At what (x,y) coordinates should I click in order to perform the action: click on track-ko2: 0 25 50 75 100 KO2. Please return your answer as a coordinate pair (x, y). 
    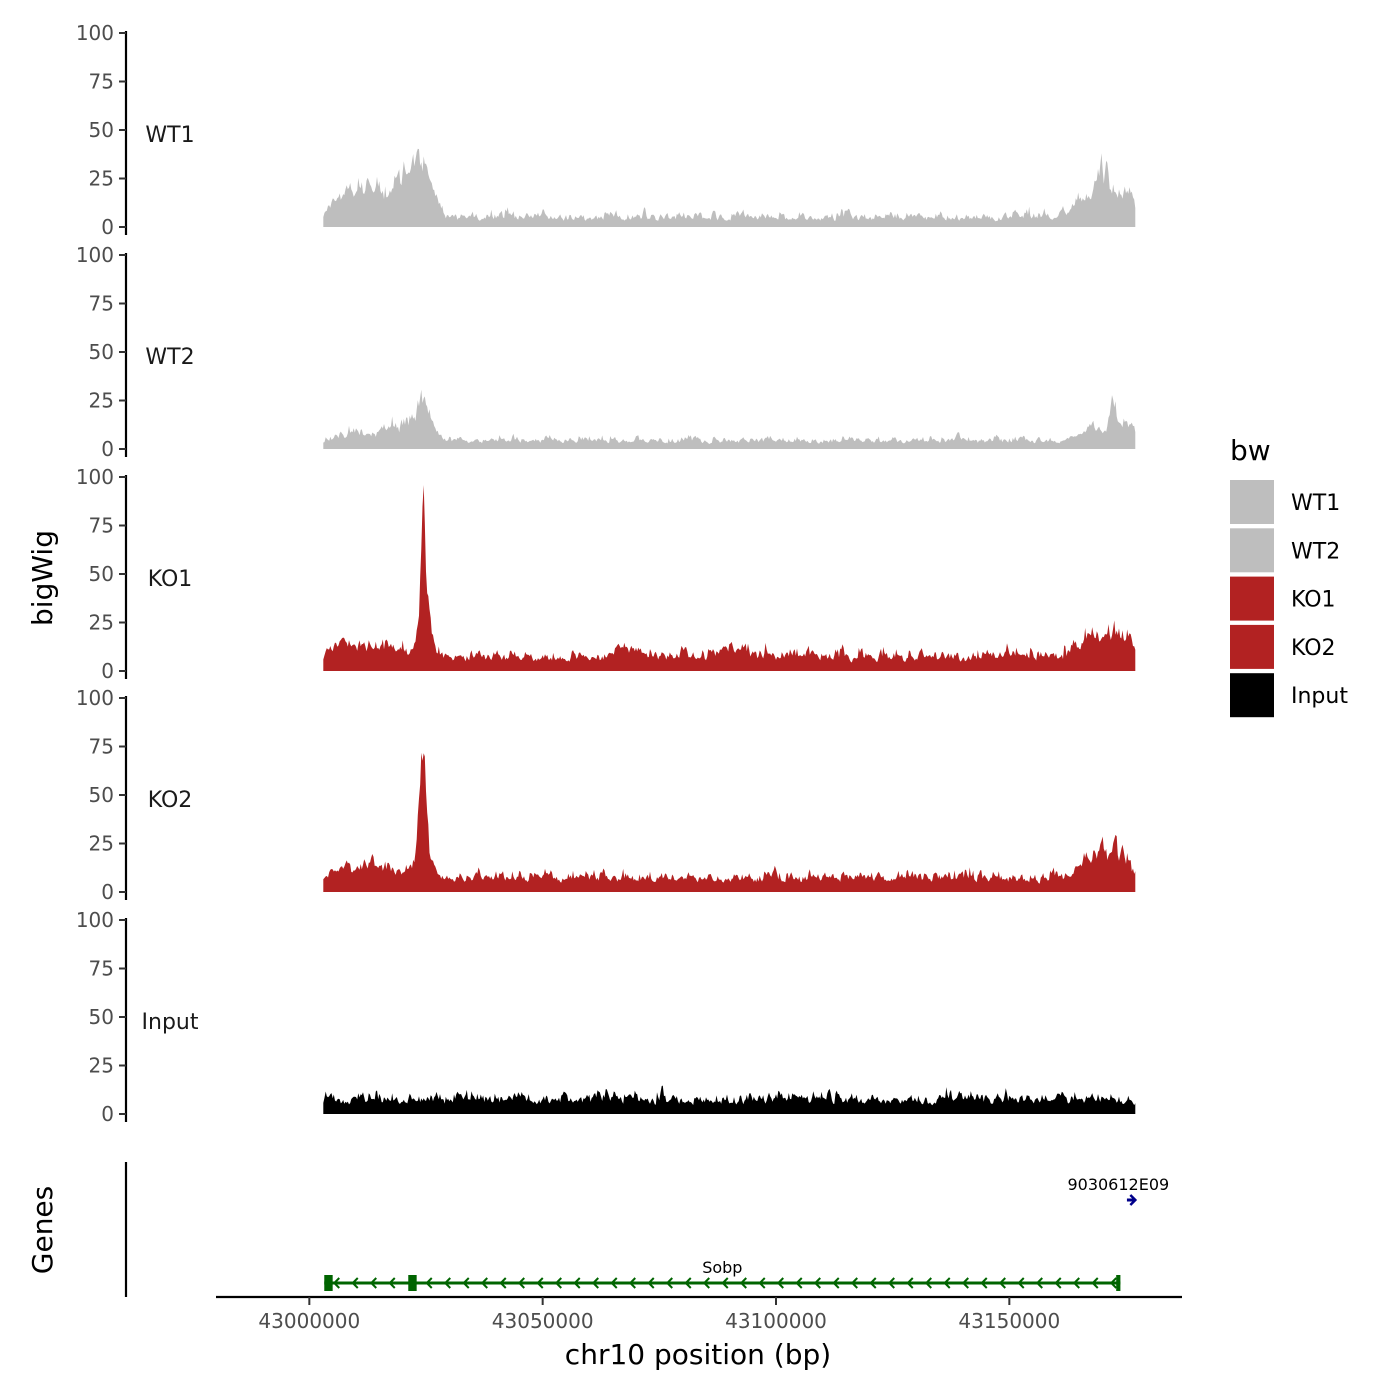
    Looking at the image, I should click on (606, 795).